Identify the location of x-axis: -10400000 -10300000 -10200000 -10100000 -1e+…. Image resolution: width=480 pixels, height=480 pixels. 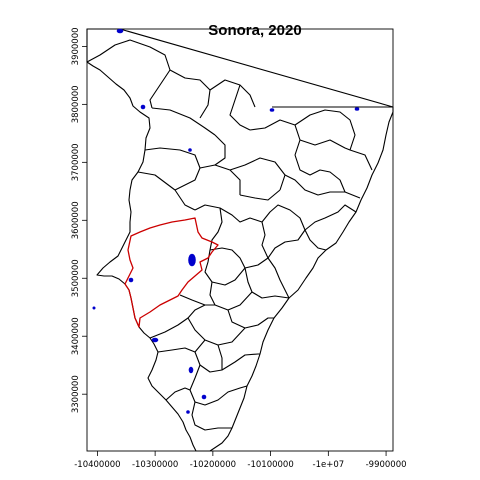
(240, 460).